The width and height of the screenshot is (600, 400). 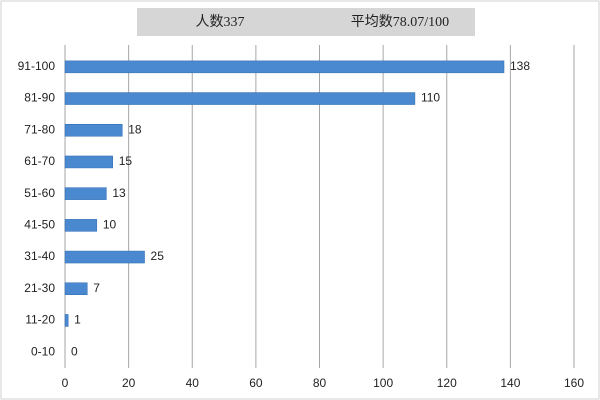 What do you see at coordinates (96, 288) in the screenshot?
I see `value-label: 7` at bounding box center [96, 288].